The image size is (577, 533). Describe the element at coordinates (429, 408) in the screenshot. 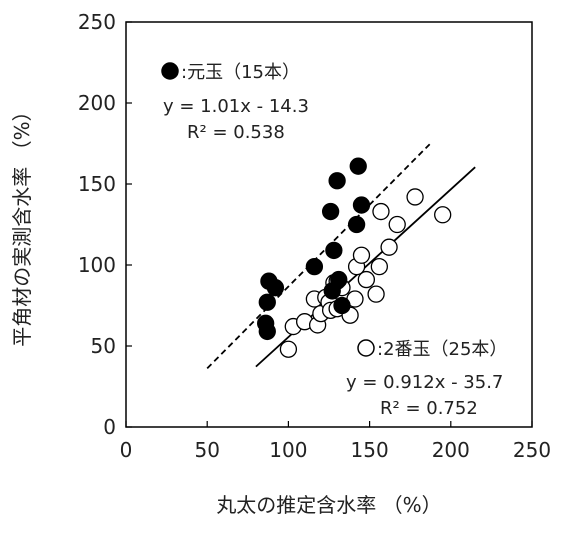

I see `r2-series2: R² = 0.752` at that location.